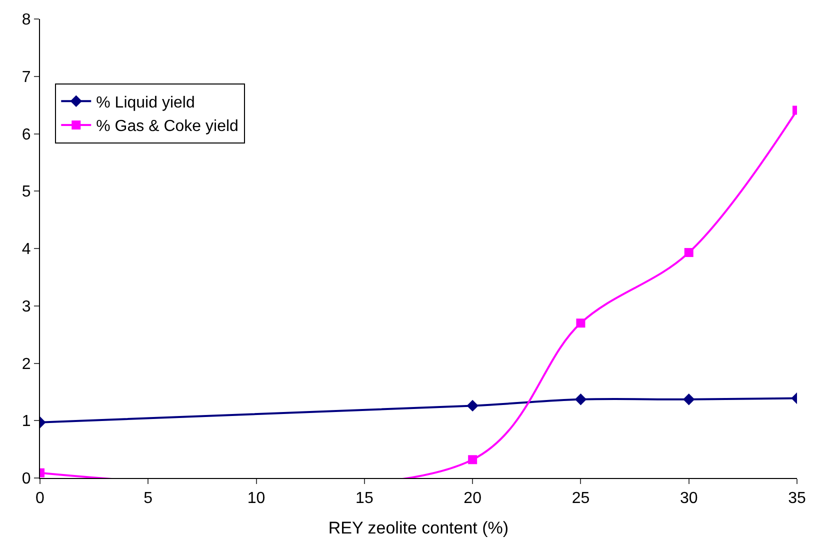  What do you see at coordinates (167, 127) in the screenshot?
I see `legend-label: % Gas & Coke yield` at bounding box center [167, 127].